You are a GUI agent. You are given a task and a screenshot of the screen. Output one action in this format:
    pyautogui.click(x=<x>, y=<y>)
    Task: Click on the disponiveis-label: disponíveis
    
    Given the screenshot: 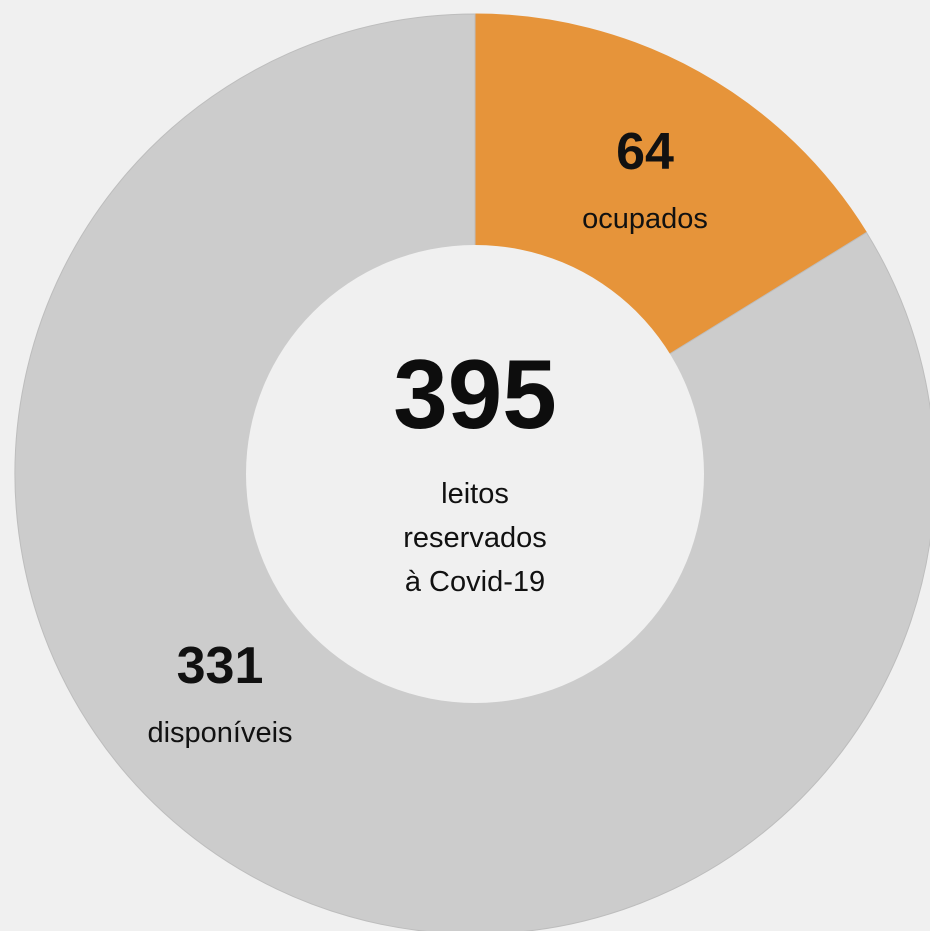 What is the action you would take?
    pyautogui.click(x=220, y=733)
    